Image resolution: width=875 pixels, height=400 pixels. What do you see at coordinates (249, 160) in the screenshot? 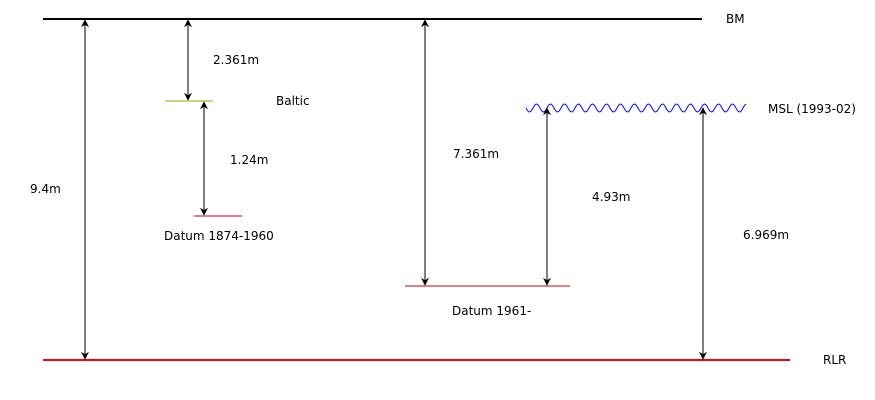
I see `value-baltic-to-datum-1874: 1.24m` at bounding box center [249, 160].